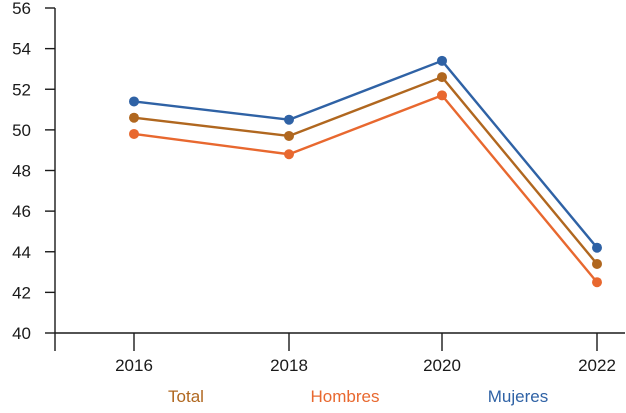  I want to click on legend-item-mujeres: Mujeres, so click(518, 396).